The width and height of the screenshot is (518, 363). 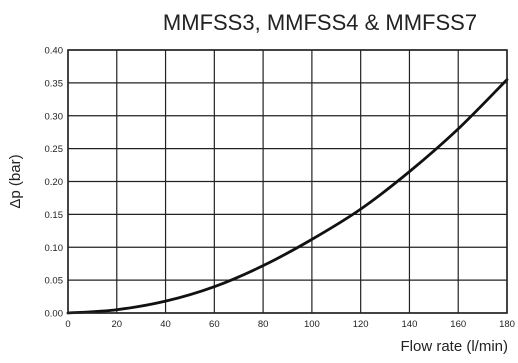 What do you see at coordinates (290, 324) in the screenshot?
I see `x-axis-ticks: 0 20 40 60 80 100 120 140 160 180` at bounding box center [290, 324].